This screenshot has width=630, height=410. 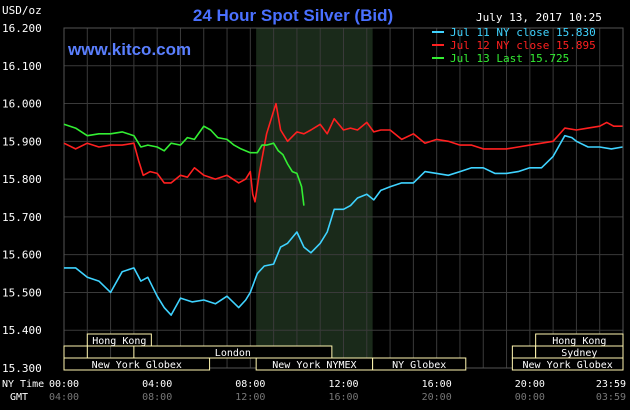 What do you see at coordinates (157, 384) in the screenshot?
I see `x-tick-label-ny: 04:00` at bounding box center [157, 384].